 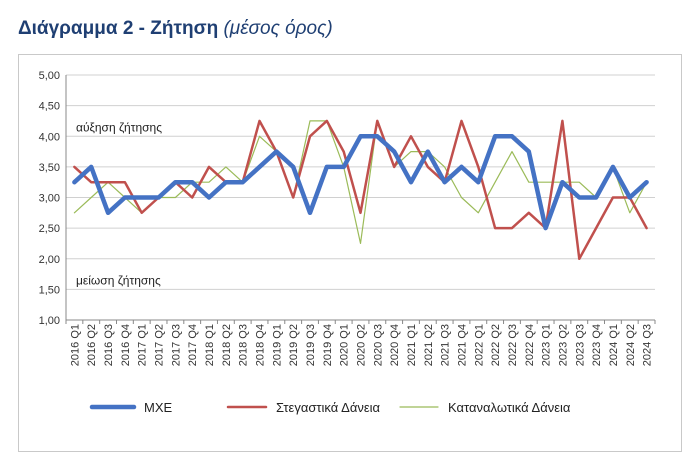 What do you see at coordinates (277, 345) in the screenshot?
I see `x-tick-label: 2019 Q1` at bounding box center [277, 345].